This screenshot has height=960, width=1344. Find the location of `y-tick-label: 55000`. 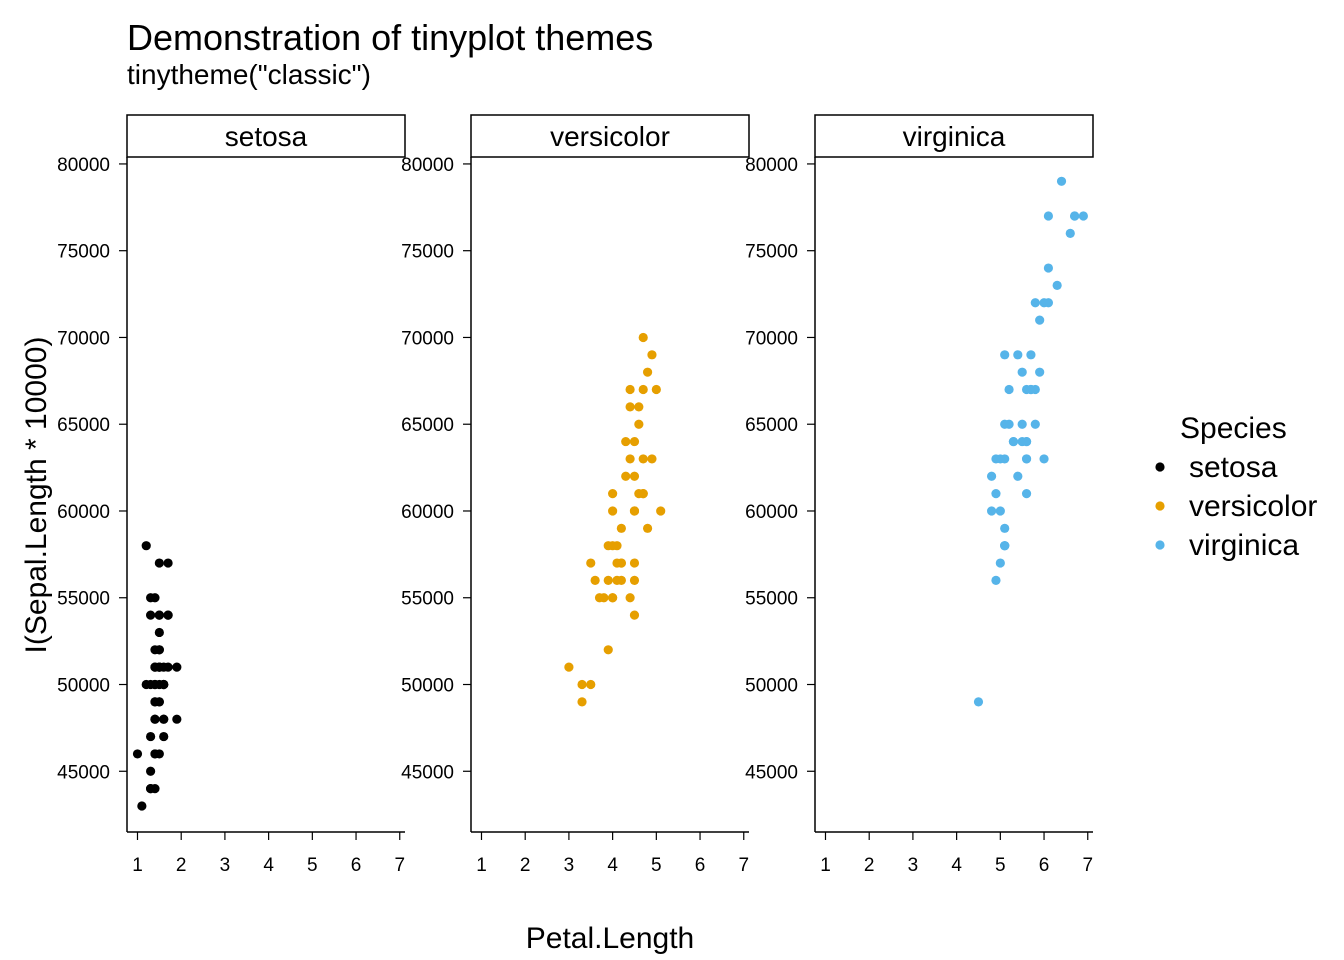

y-tick-label: 55000 is located at coordinates (83, 599).